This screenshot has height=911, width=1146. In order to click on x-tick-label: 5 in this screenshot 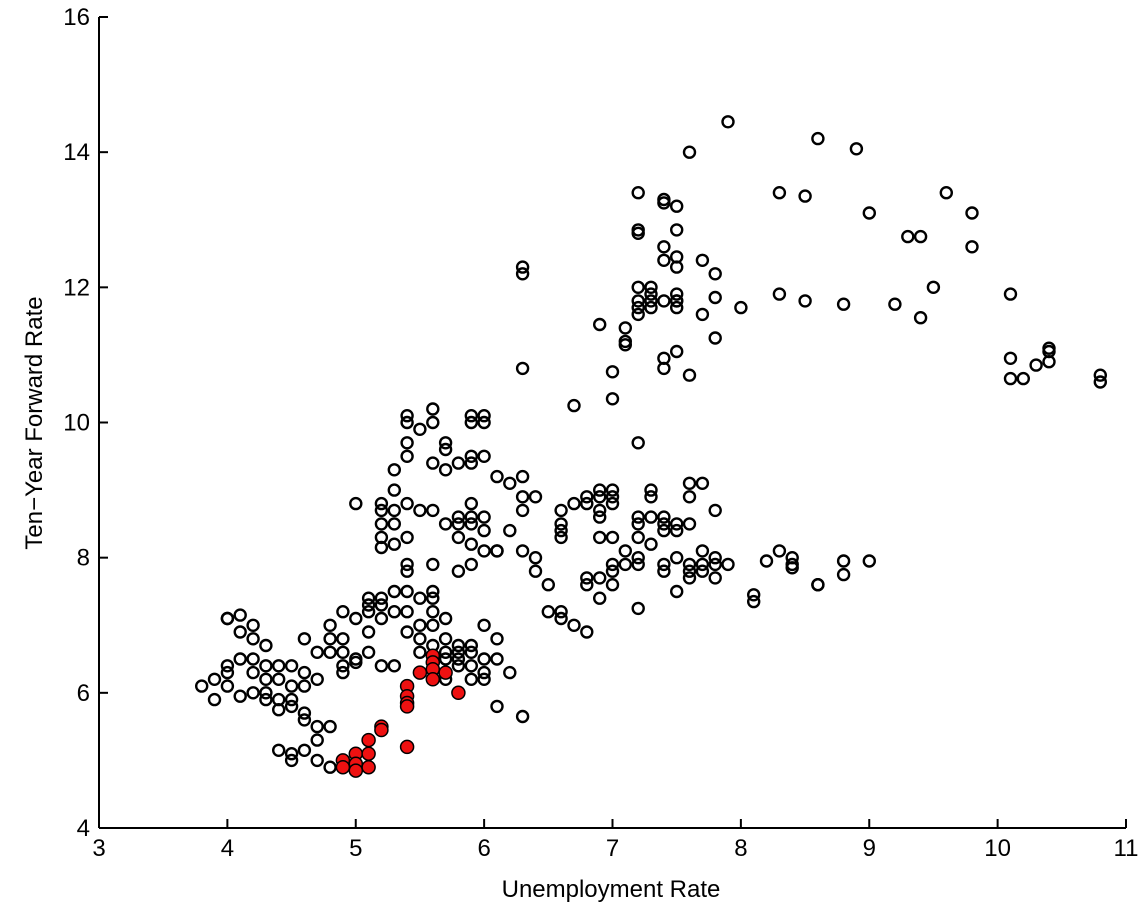, I will do `click(355, 848)`.